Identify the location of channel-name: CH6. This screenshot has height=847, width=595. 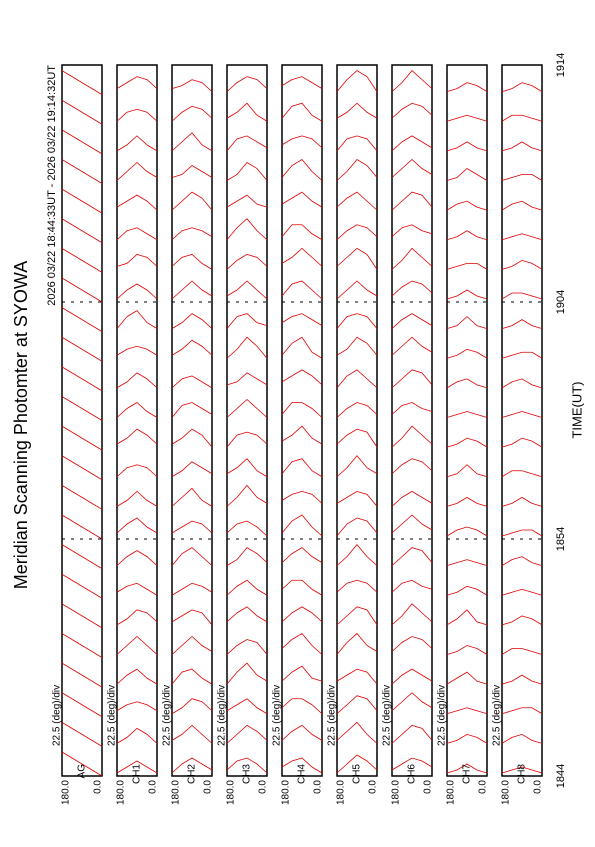
(412, 774).